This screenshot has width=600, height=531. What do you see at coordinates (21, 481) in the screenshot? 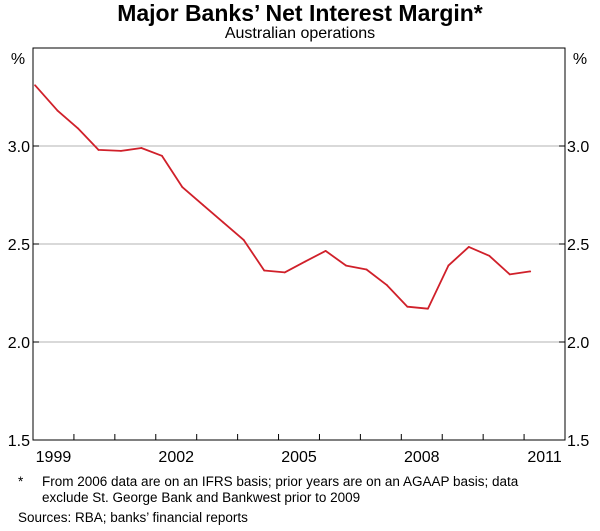
I see `footnote-marker: *` at bounding box center [21, 481].